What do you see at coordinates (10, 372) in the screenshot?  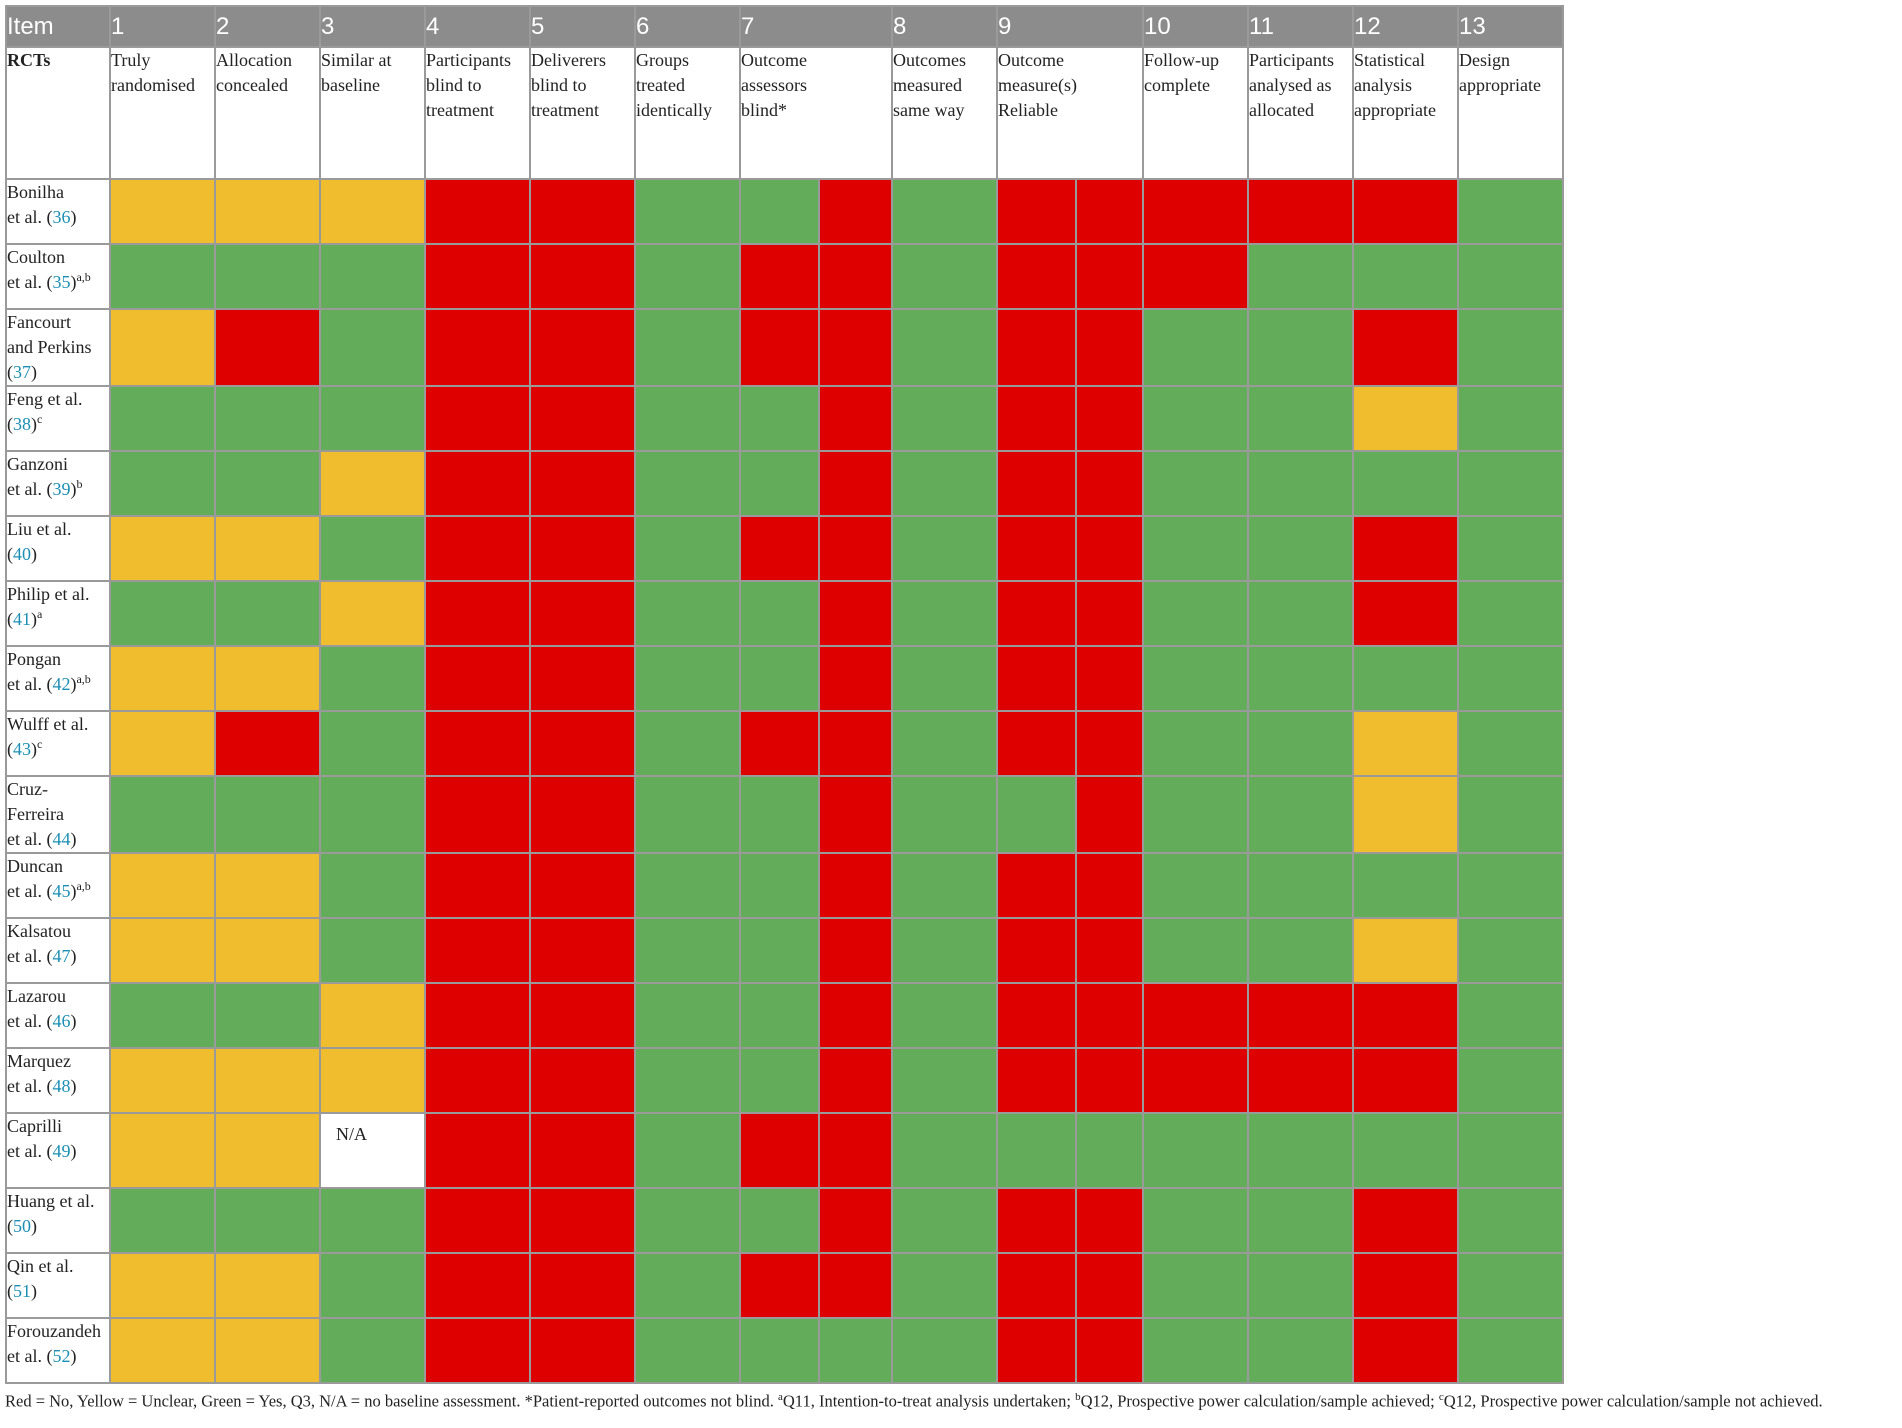 I see `study-name-line: (` at bounding box center [10, 372].